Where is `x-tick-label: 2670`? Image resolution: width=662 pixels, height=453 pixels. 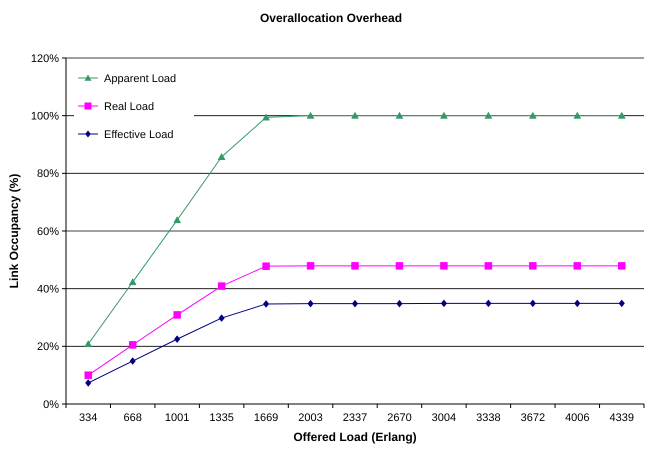
x-tick-label: 2670 is located at coordinates (399, 418).